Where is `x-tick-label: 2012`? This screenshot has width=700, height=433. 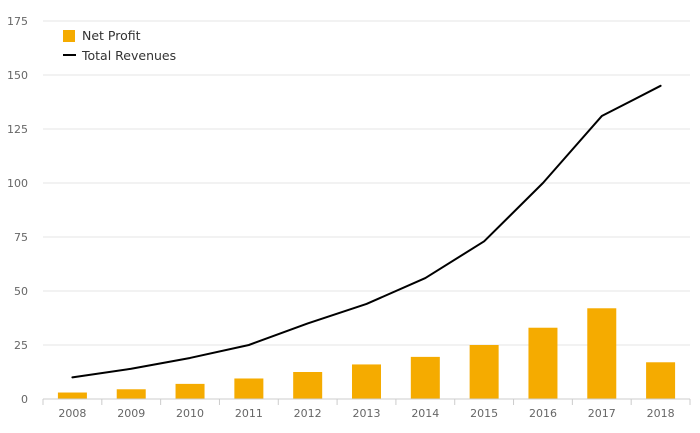 x-tick-label: 2012 is located at coordinates (308, 413).